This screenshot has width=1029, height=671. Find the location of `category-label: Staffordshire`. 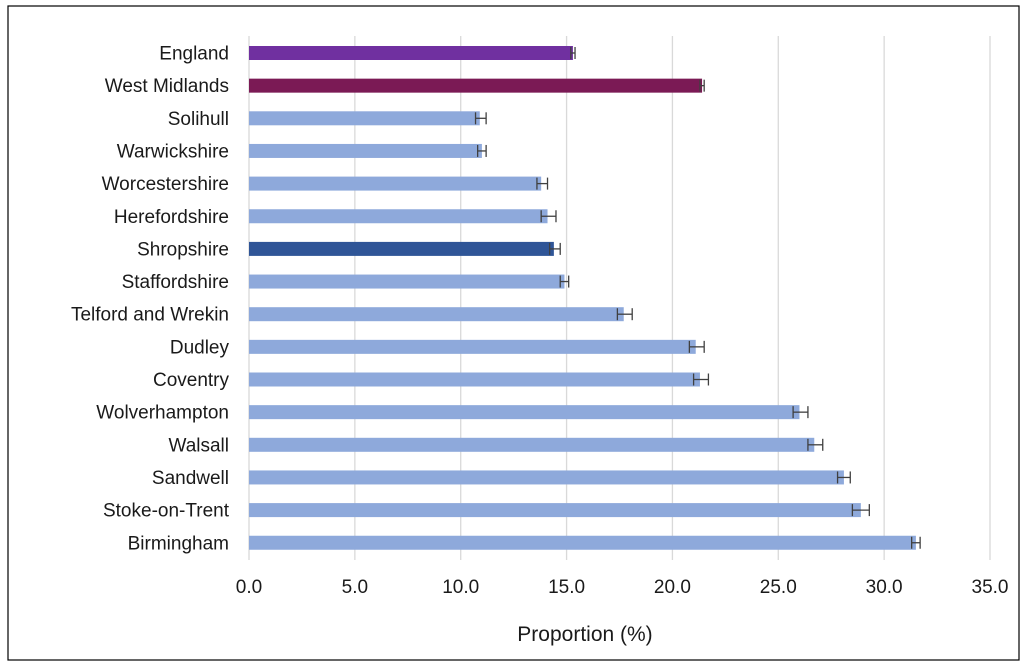

category-label: Staffordshire is located at coordinates (175, 282).